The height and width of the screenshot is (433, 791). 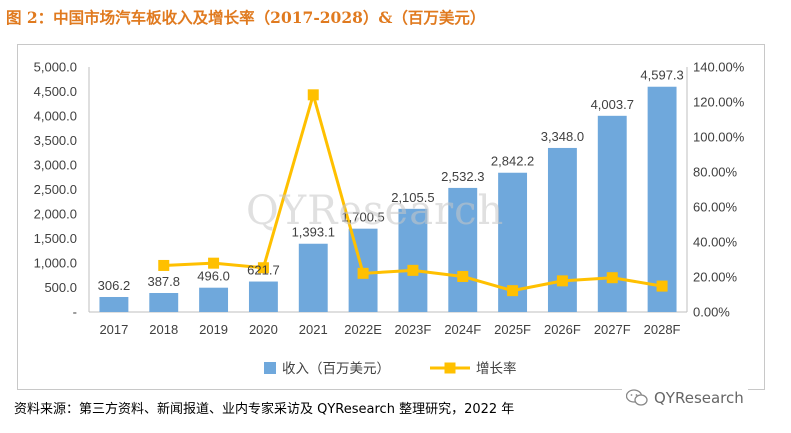 I want to click on x-tick-label: 2017, so click(x=113, y=329).